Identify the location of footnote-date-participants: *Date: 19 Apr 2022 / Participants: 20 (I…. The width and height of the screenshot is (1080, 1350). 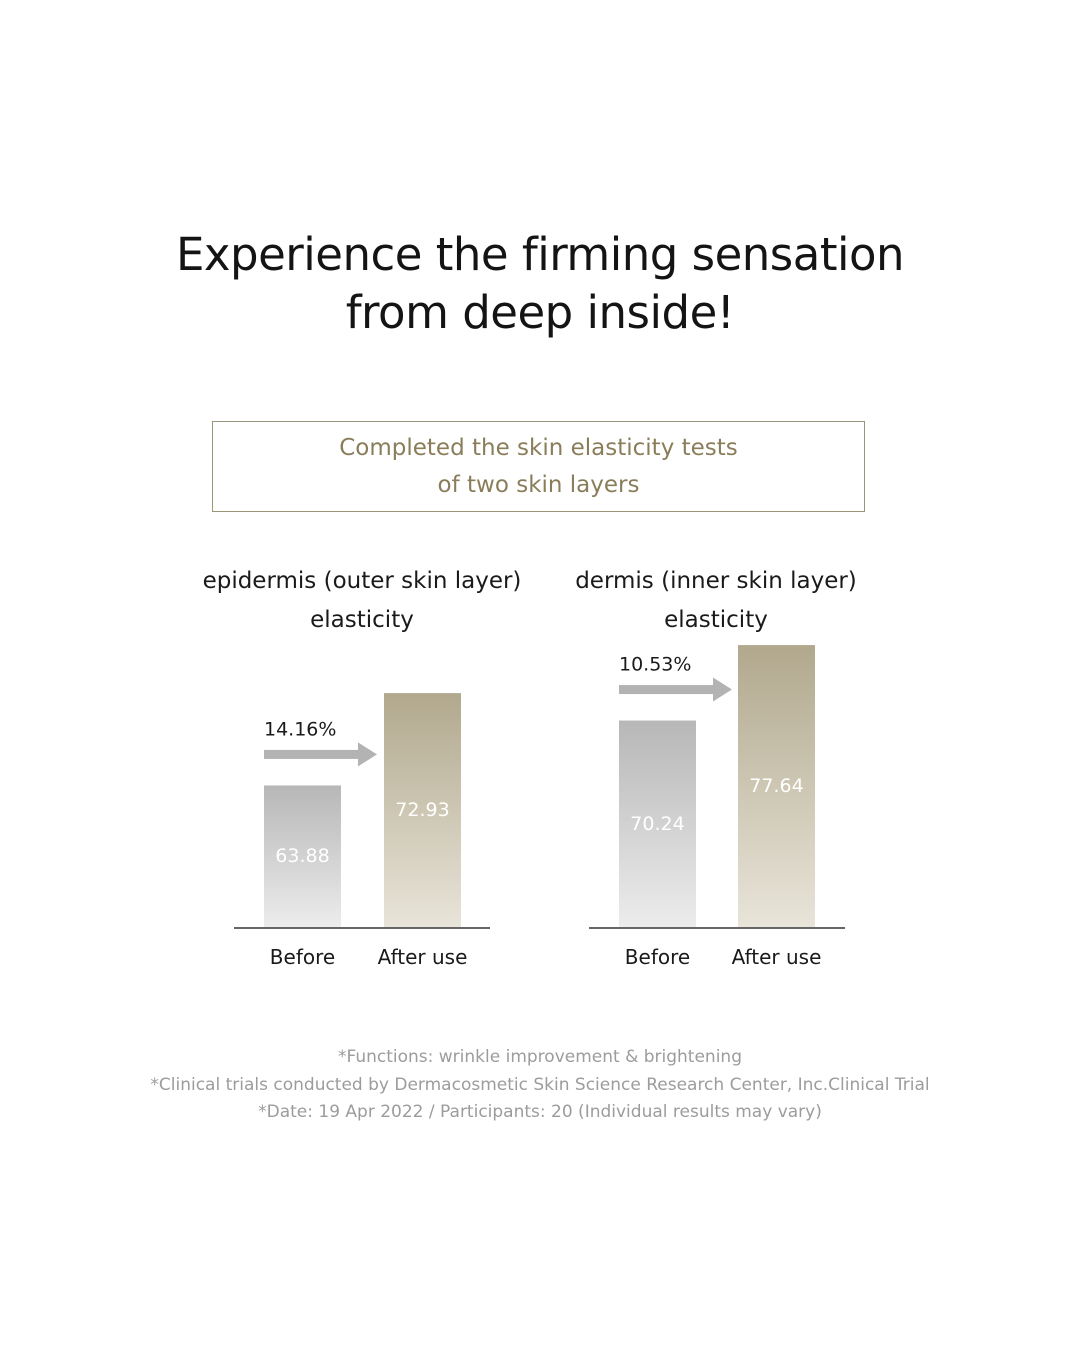
(540, 1112).